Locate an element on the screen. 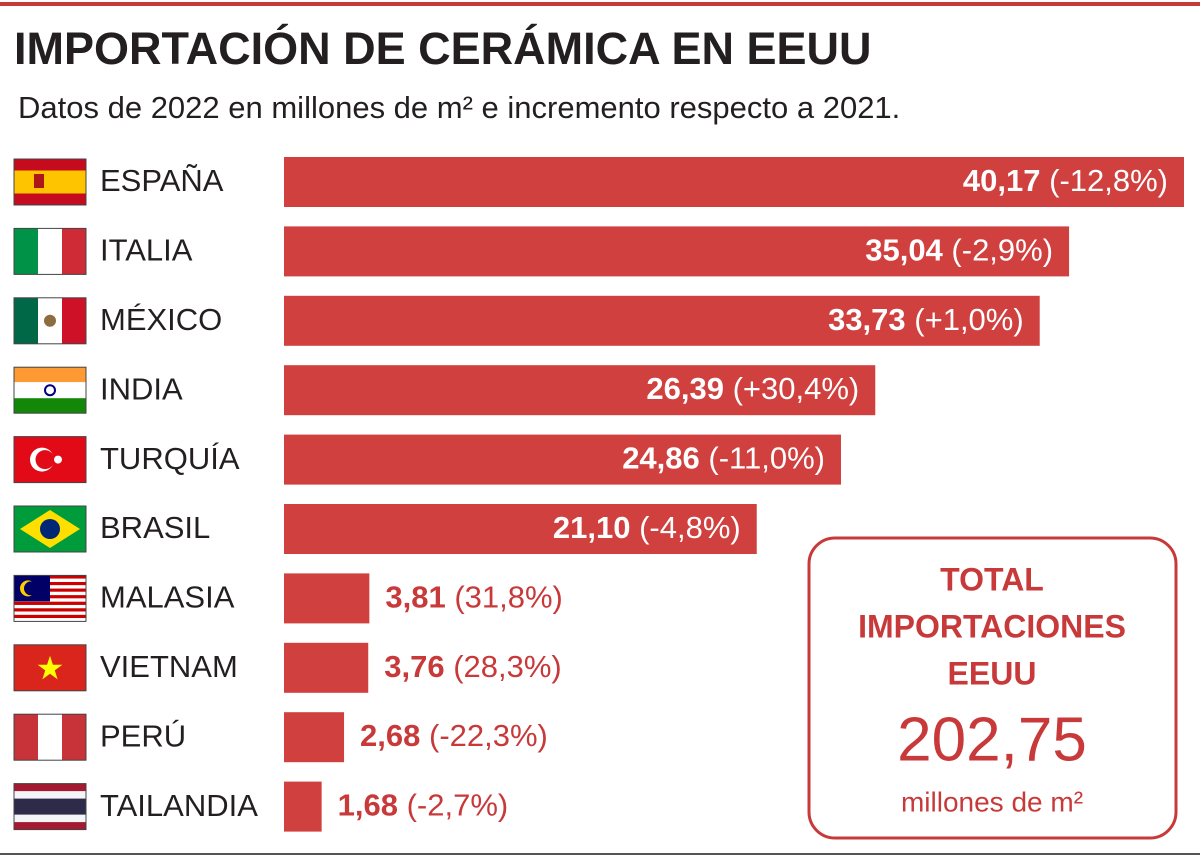 This screenshot has width=1200, height=860. value-label: 3,76 is located at coordinates (414, 666).